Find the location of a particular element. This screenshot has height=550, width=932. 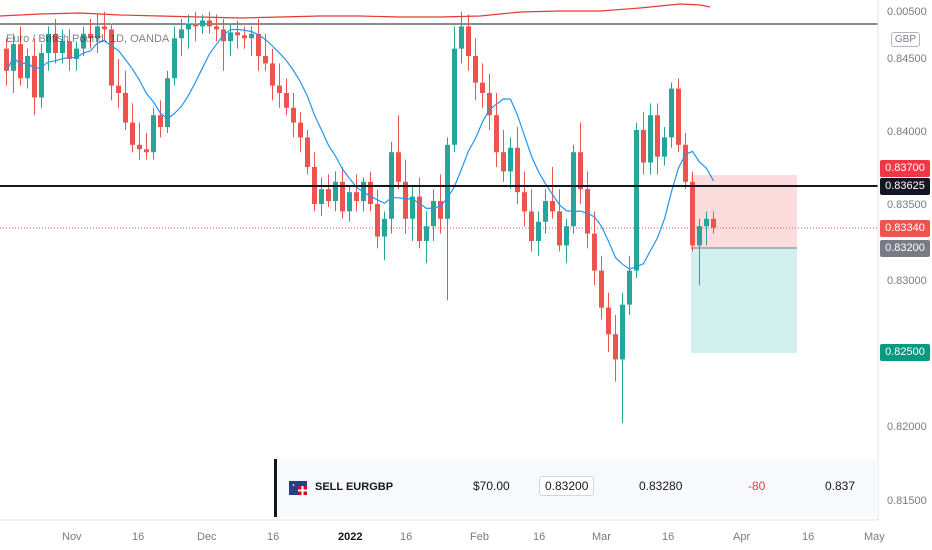

stop-loss-price-tag: 0.83700 is located at coordinates (905, 168).